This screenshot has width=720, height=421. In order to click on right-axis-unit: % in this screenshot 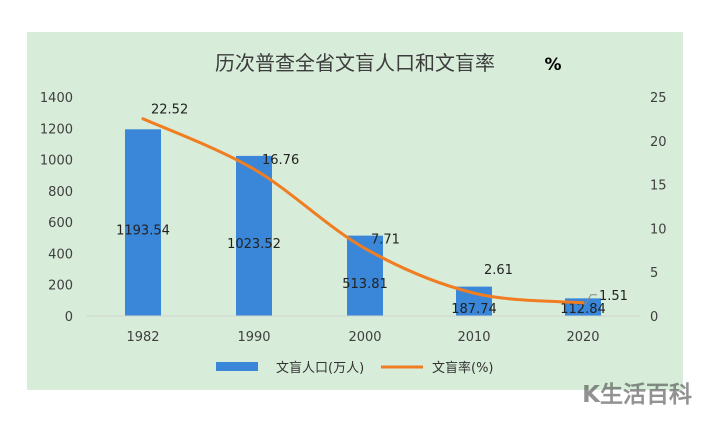, I will do `click(552, 65)`.